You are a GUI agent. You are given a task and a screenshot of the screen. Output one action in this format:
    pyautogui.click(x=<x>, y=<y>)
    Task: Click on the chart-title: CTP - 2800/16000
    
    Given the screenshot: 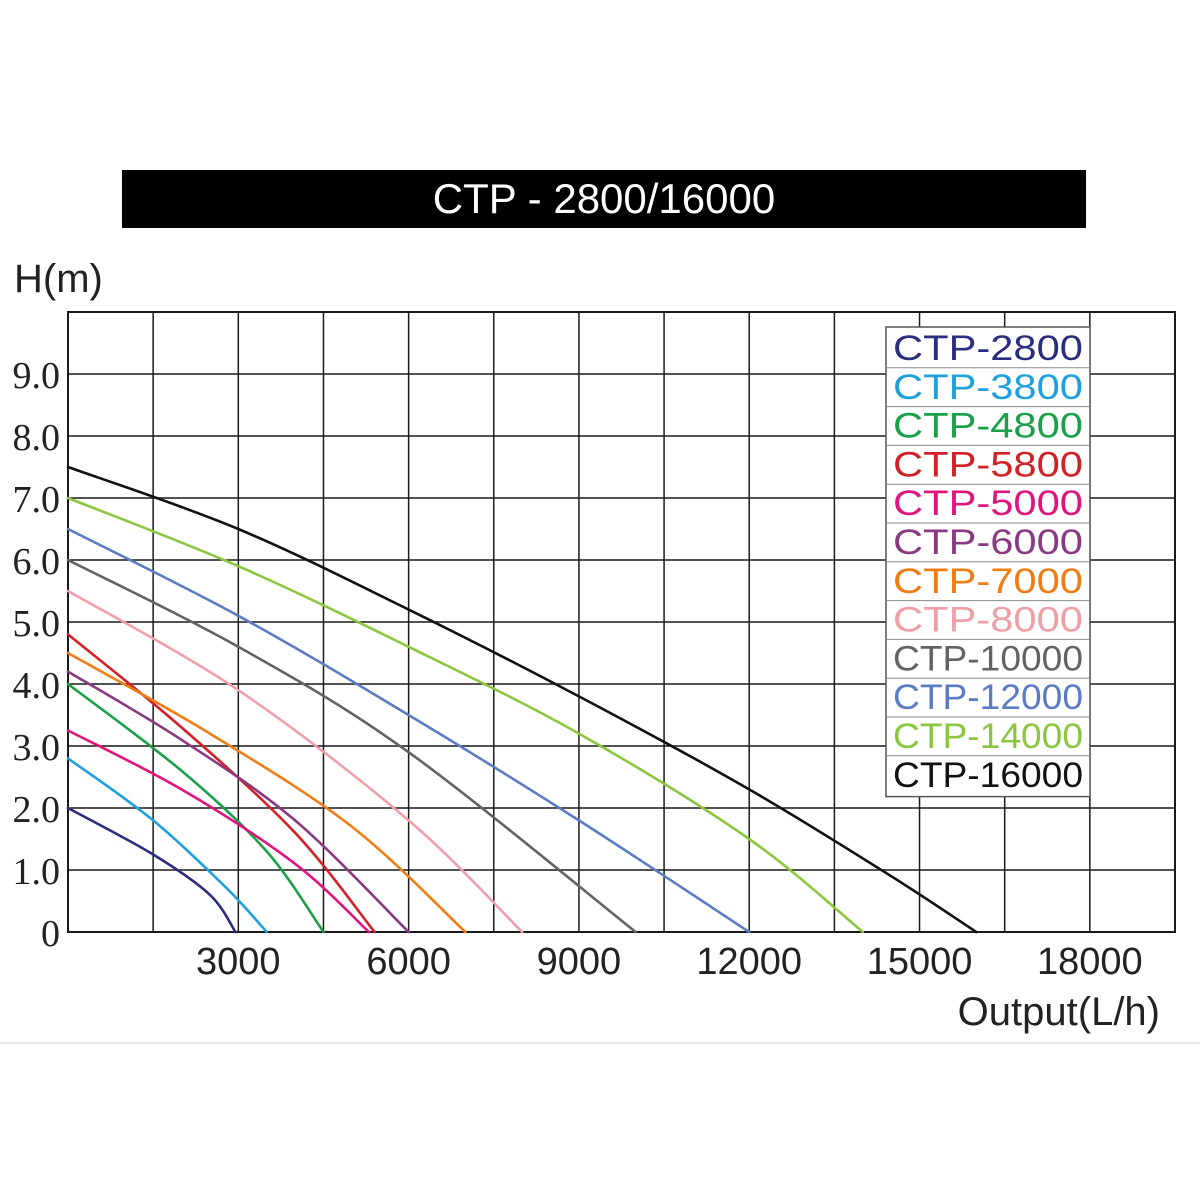 What is the action you would take?
    pyautogui.click(x=604, y=198)
    